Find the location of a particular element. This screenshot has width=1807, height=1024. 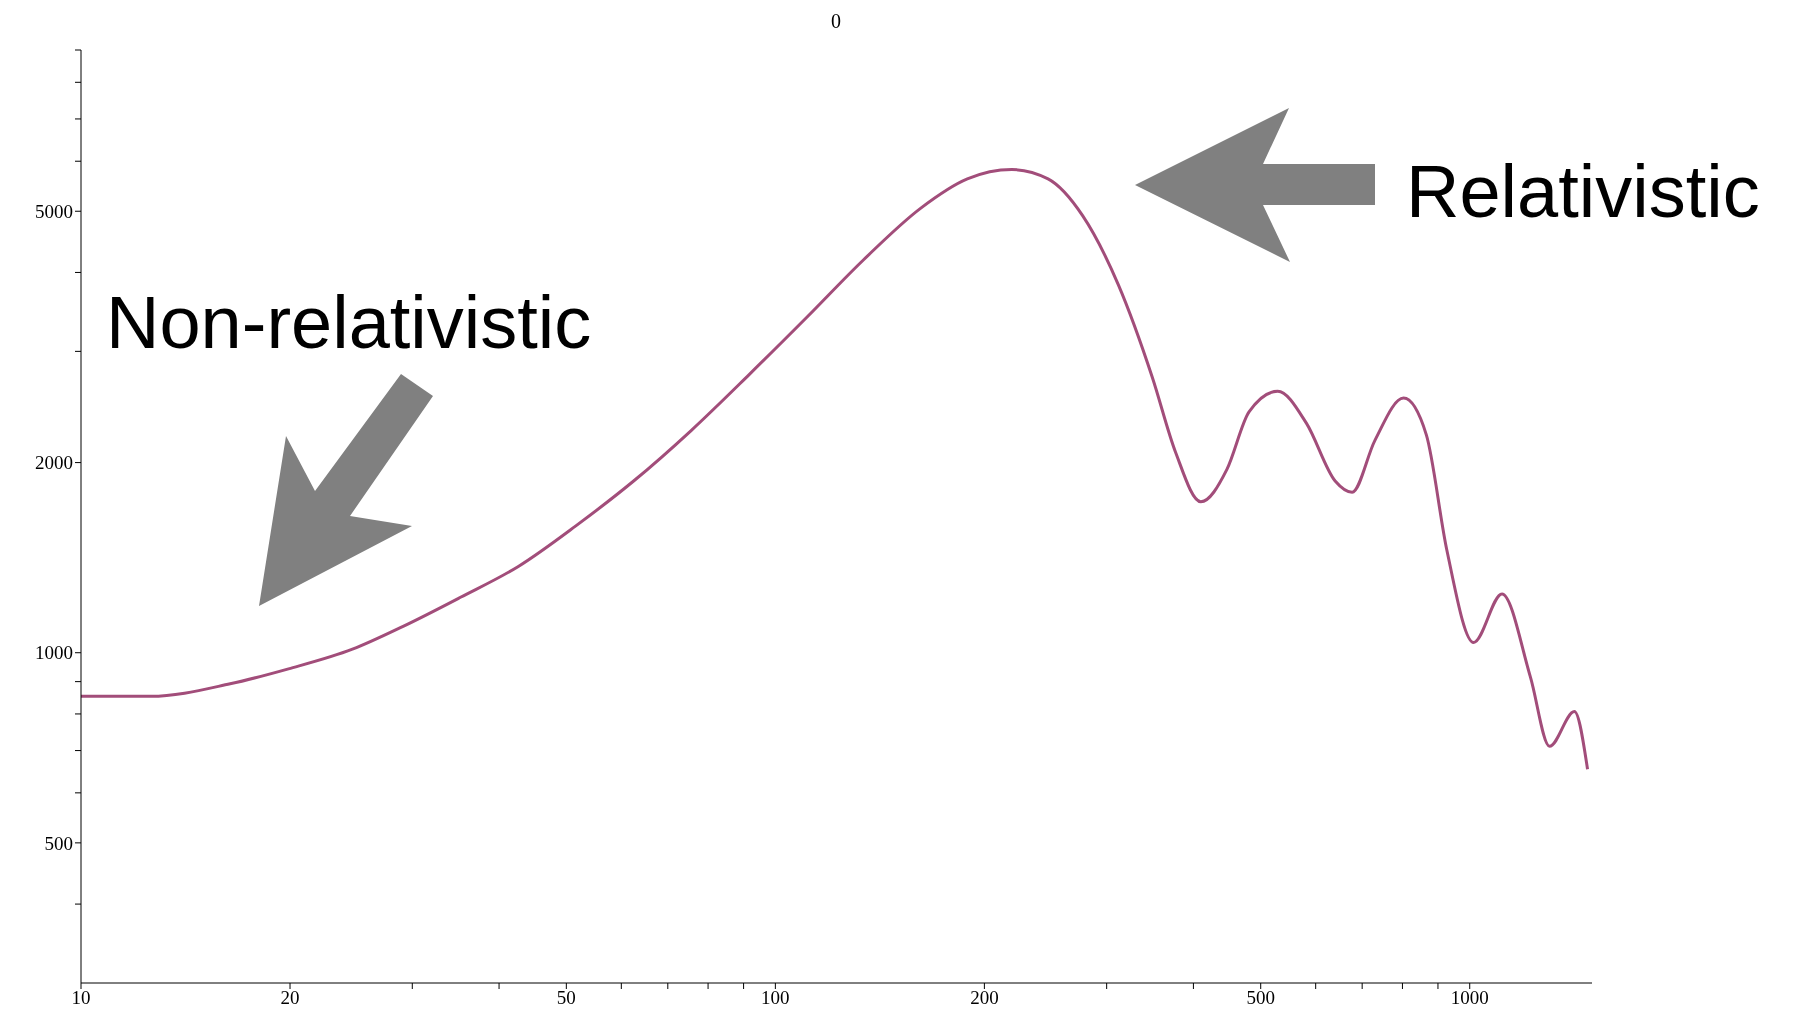

y-tick-label: 500 is located at coordinates (58, 843).